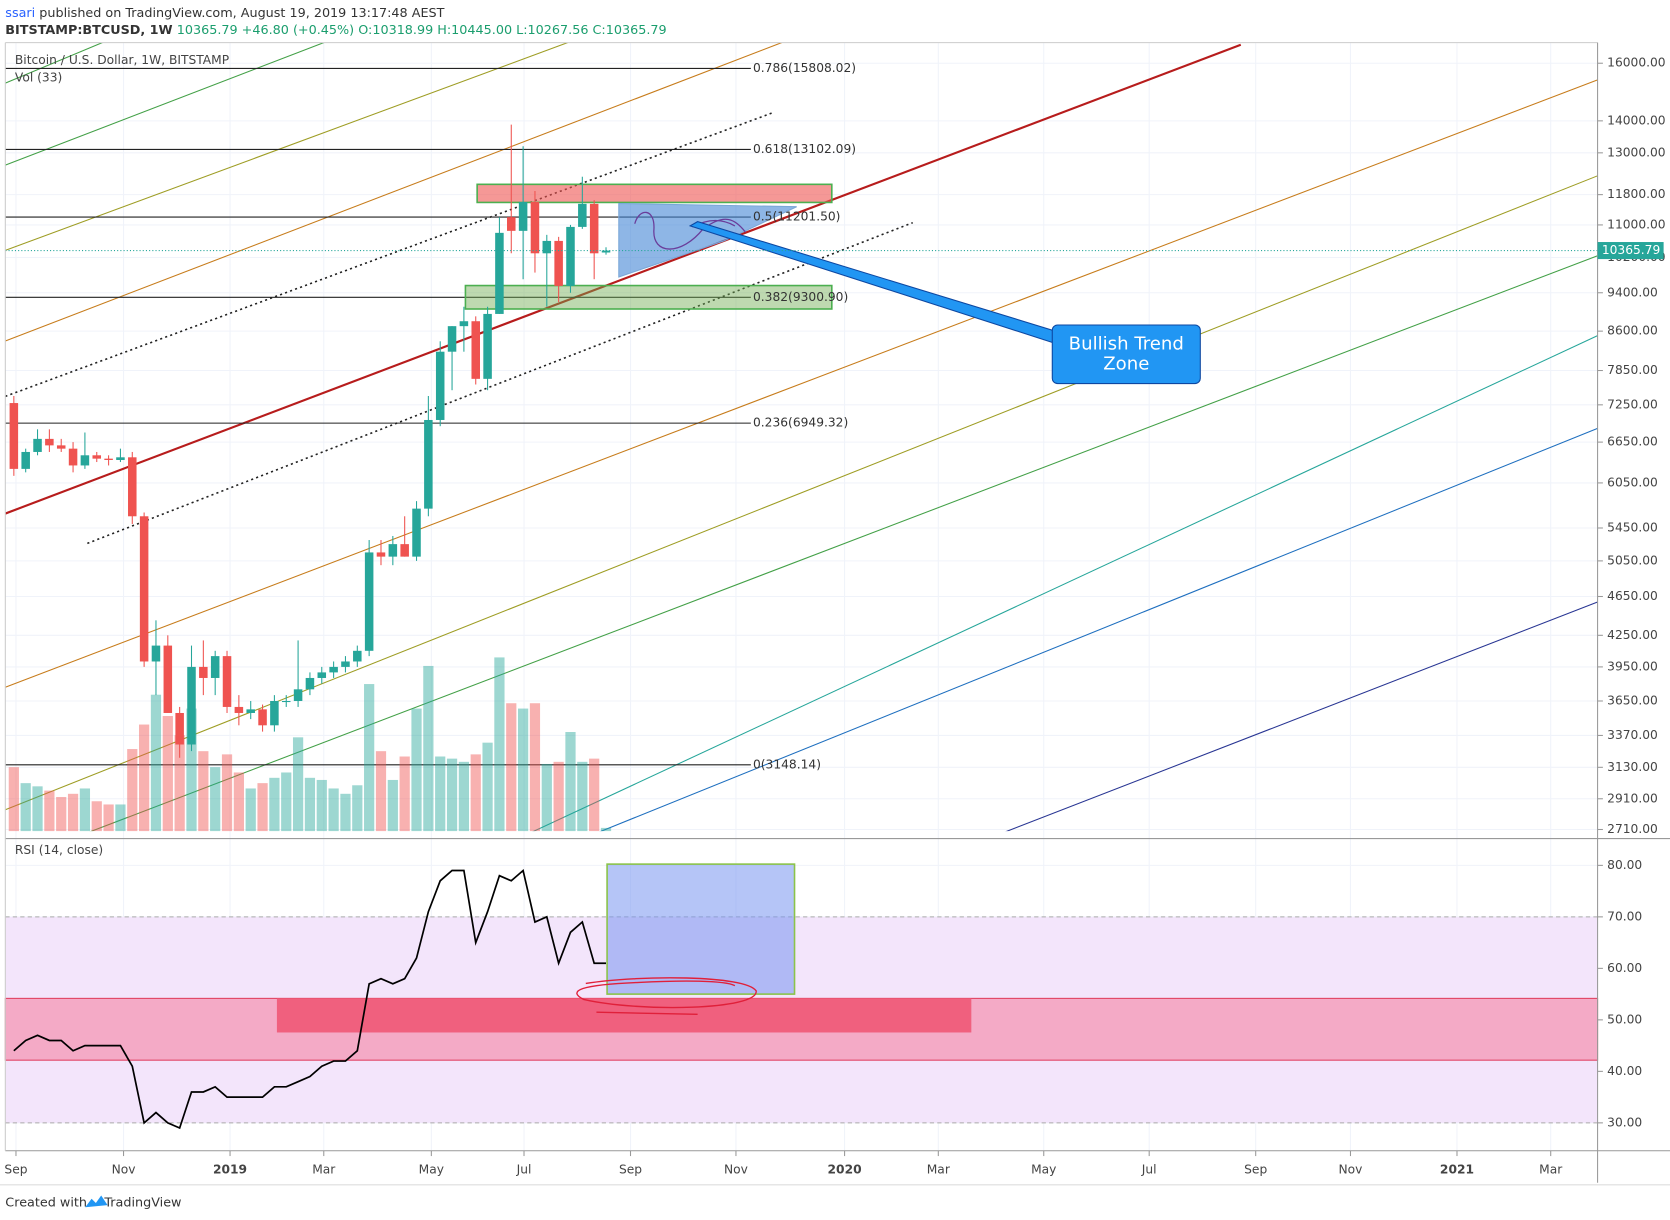 The image size is (1670, 1220). I want to click on hand-circle, so click(666, 996).